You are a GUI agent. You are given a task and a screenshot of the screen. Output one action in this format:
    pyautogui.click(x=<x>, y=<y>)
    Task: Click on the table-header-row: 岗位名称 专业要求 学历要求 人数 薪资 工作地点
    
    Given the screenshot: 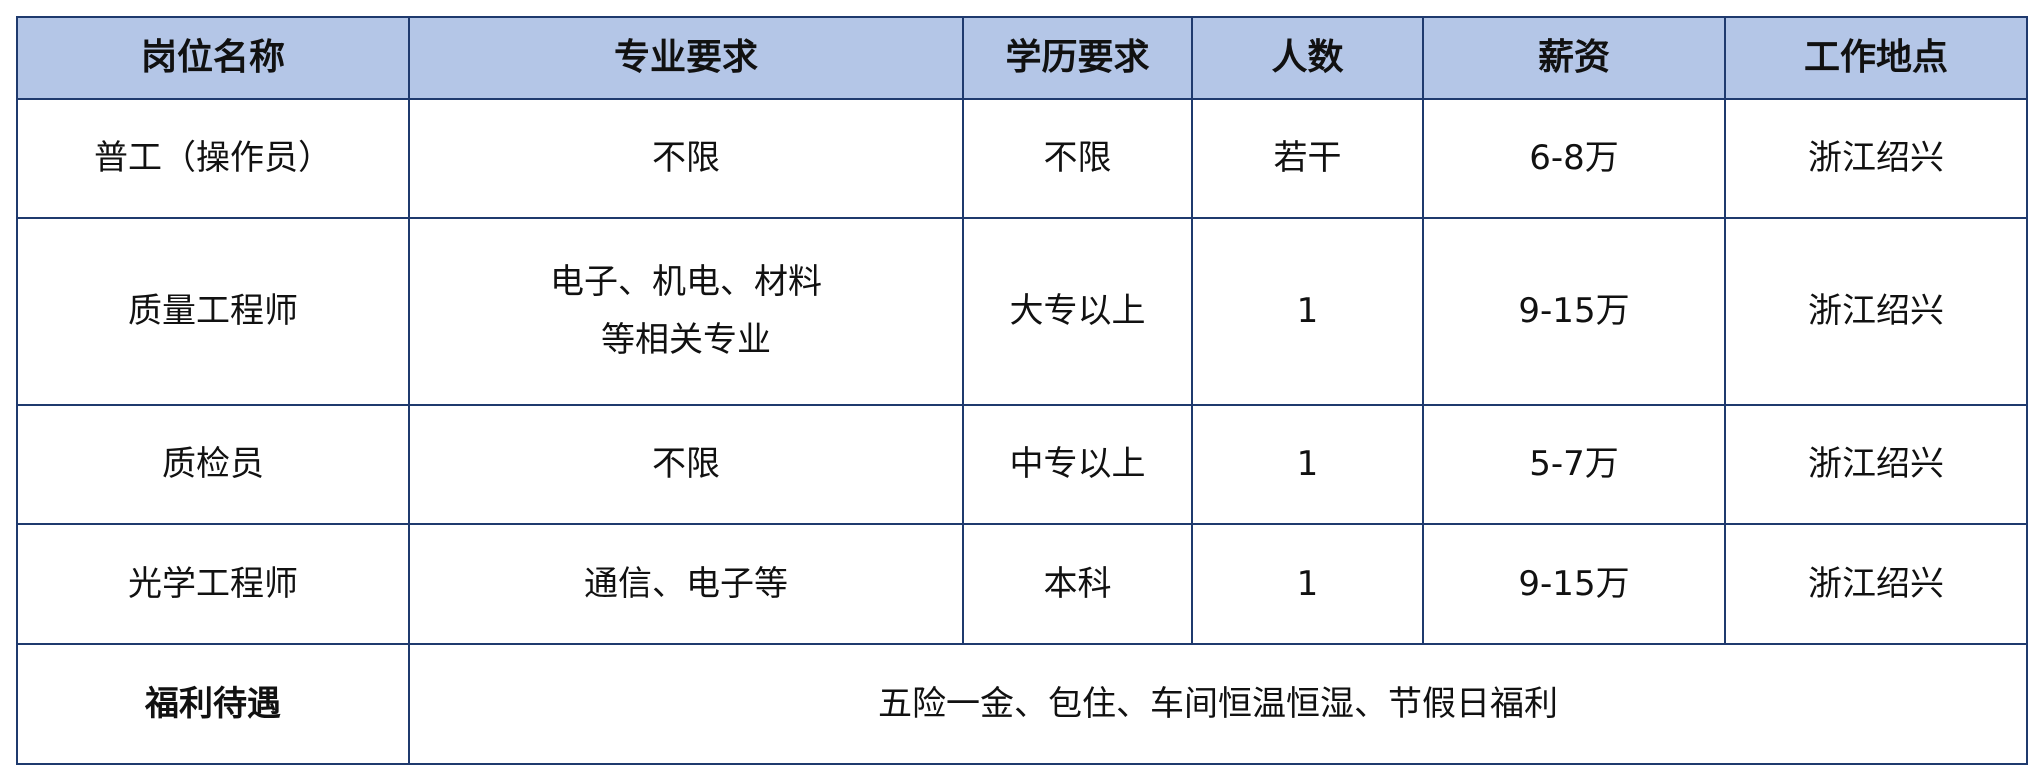 What is the action you would take?
    pyautogui.click(x=1022, y=58)
    